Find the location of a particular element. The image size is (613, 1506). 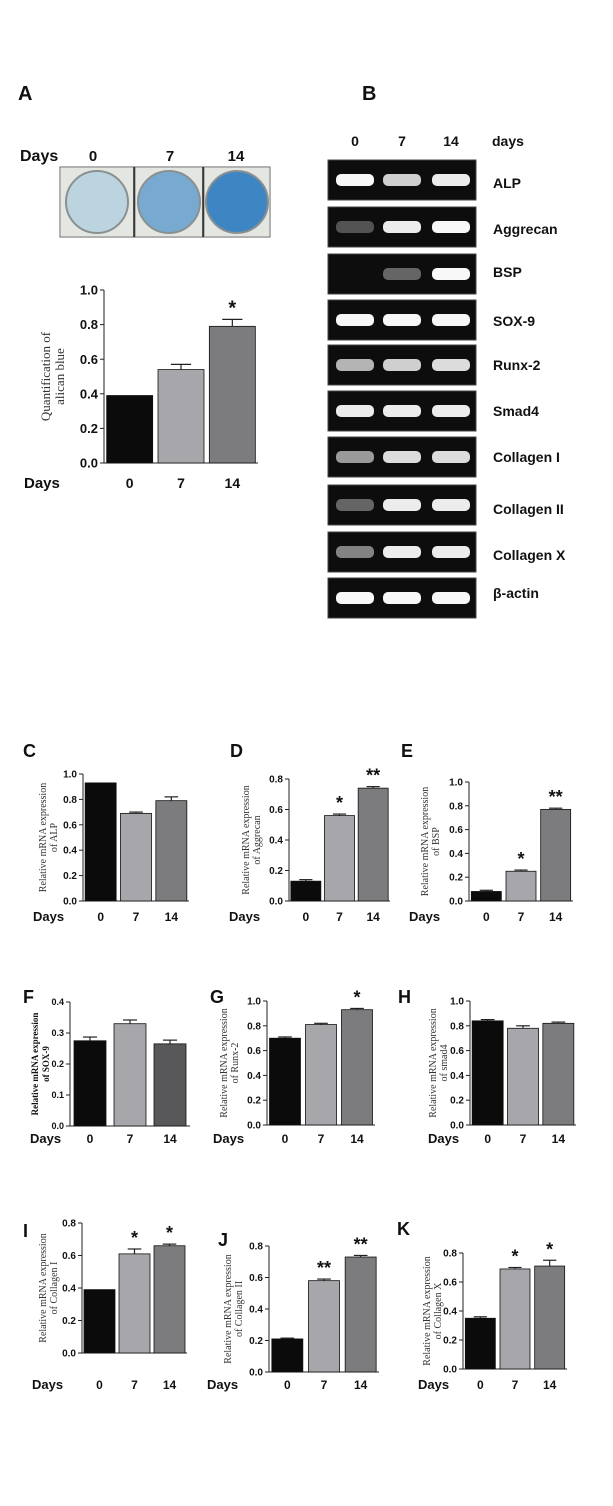

y-axis-label: of Collagen II is located at coordinates (239, 1309).